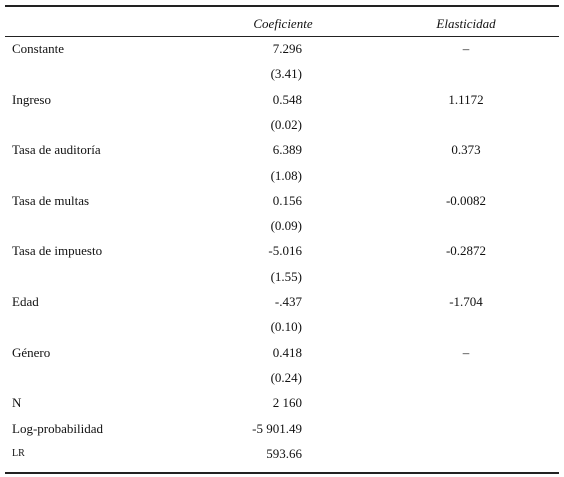 This screenshot has height=477, width=564. I want to click on row-label: Ingreso, so click(31, 99).